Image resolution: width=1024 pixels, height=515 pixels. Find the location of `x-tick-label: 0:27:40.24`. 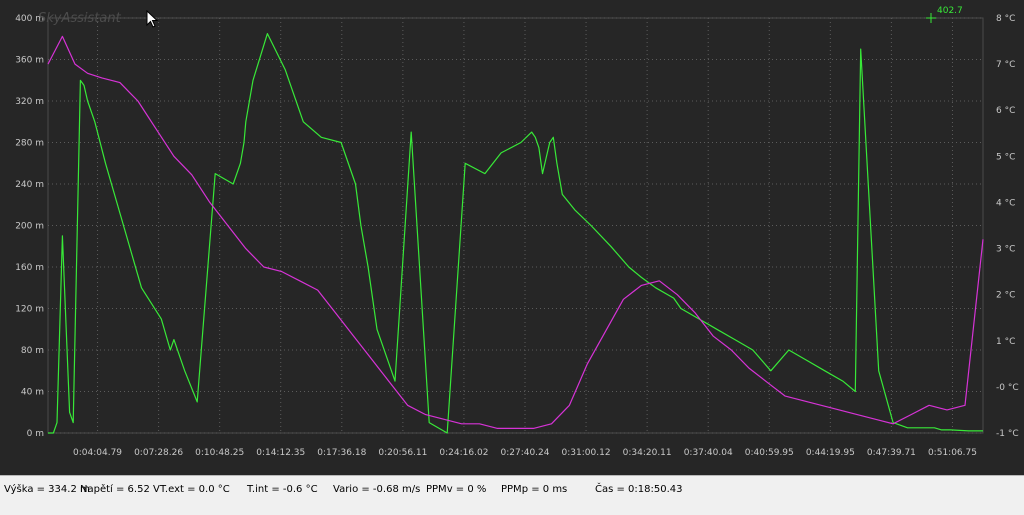

x-tick-label: 0:27:40.24 is located at coordinates (524, 453).